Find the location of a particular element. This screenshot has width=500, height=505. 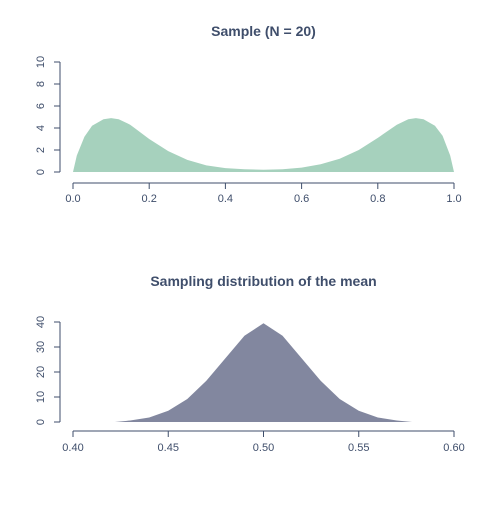

chart-title: Sample (N = 20) is located at coordinates (263, 31).